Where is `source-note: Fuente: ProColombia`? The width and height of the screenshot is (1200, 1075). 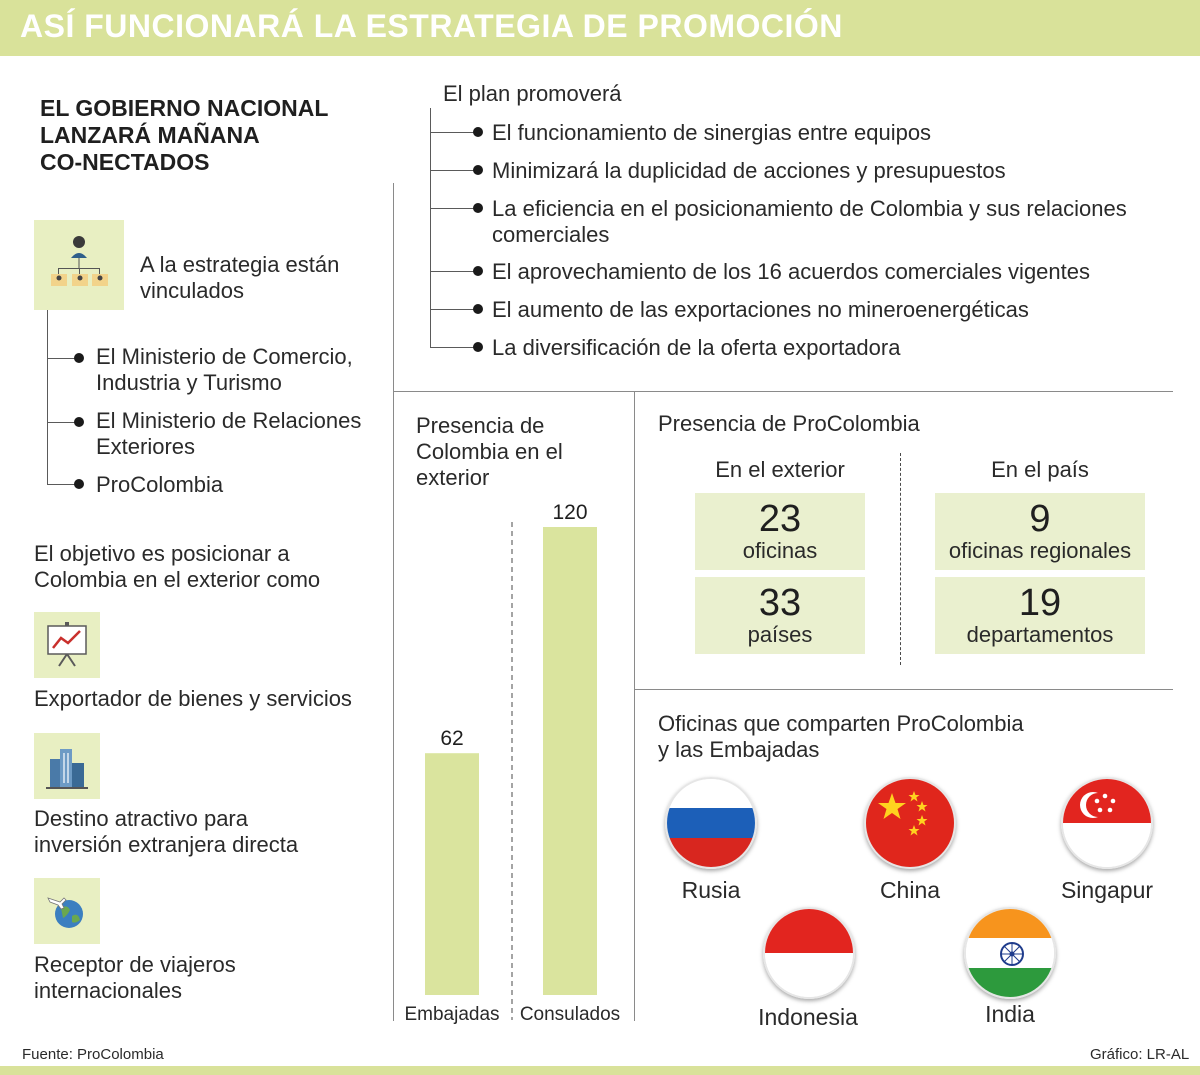
source-note: Fuente: ProColombia is located at coordinates (93, 1054).